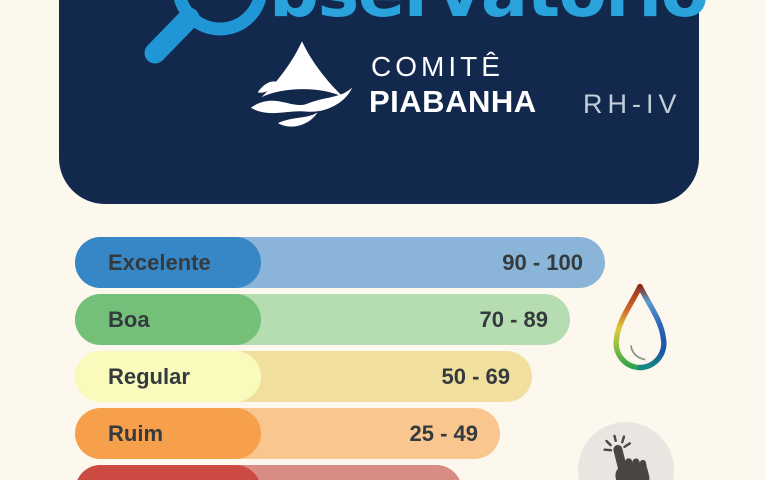 Image resolution: width=765 pixels, height=480 pixels. What do you see at coordinates (205, 32) in the screenshot?
I see `magnifier-icon` at bounding box center [205, 32].